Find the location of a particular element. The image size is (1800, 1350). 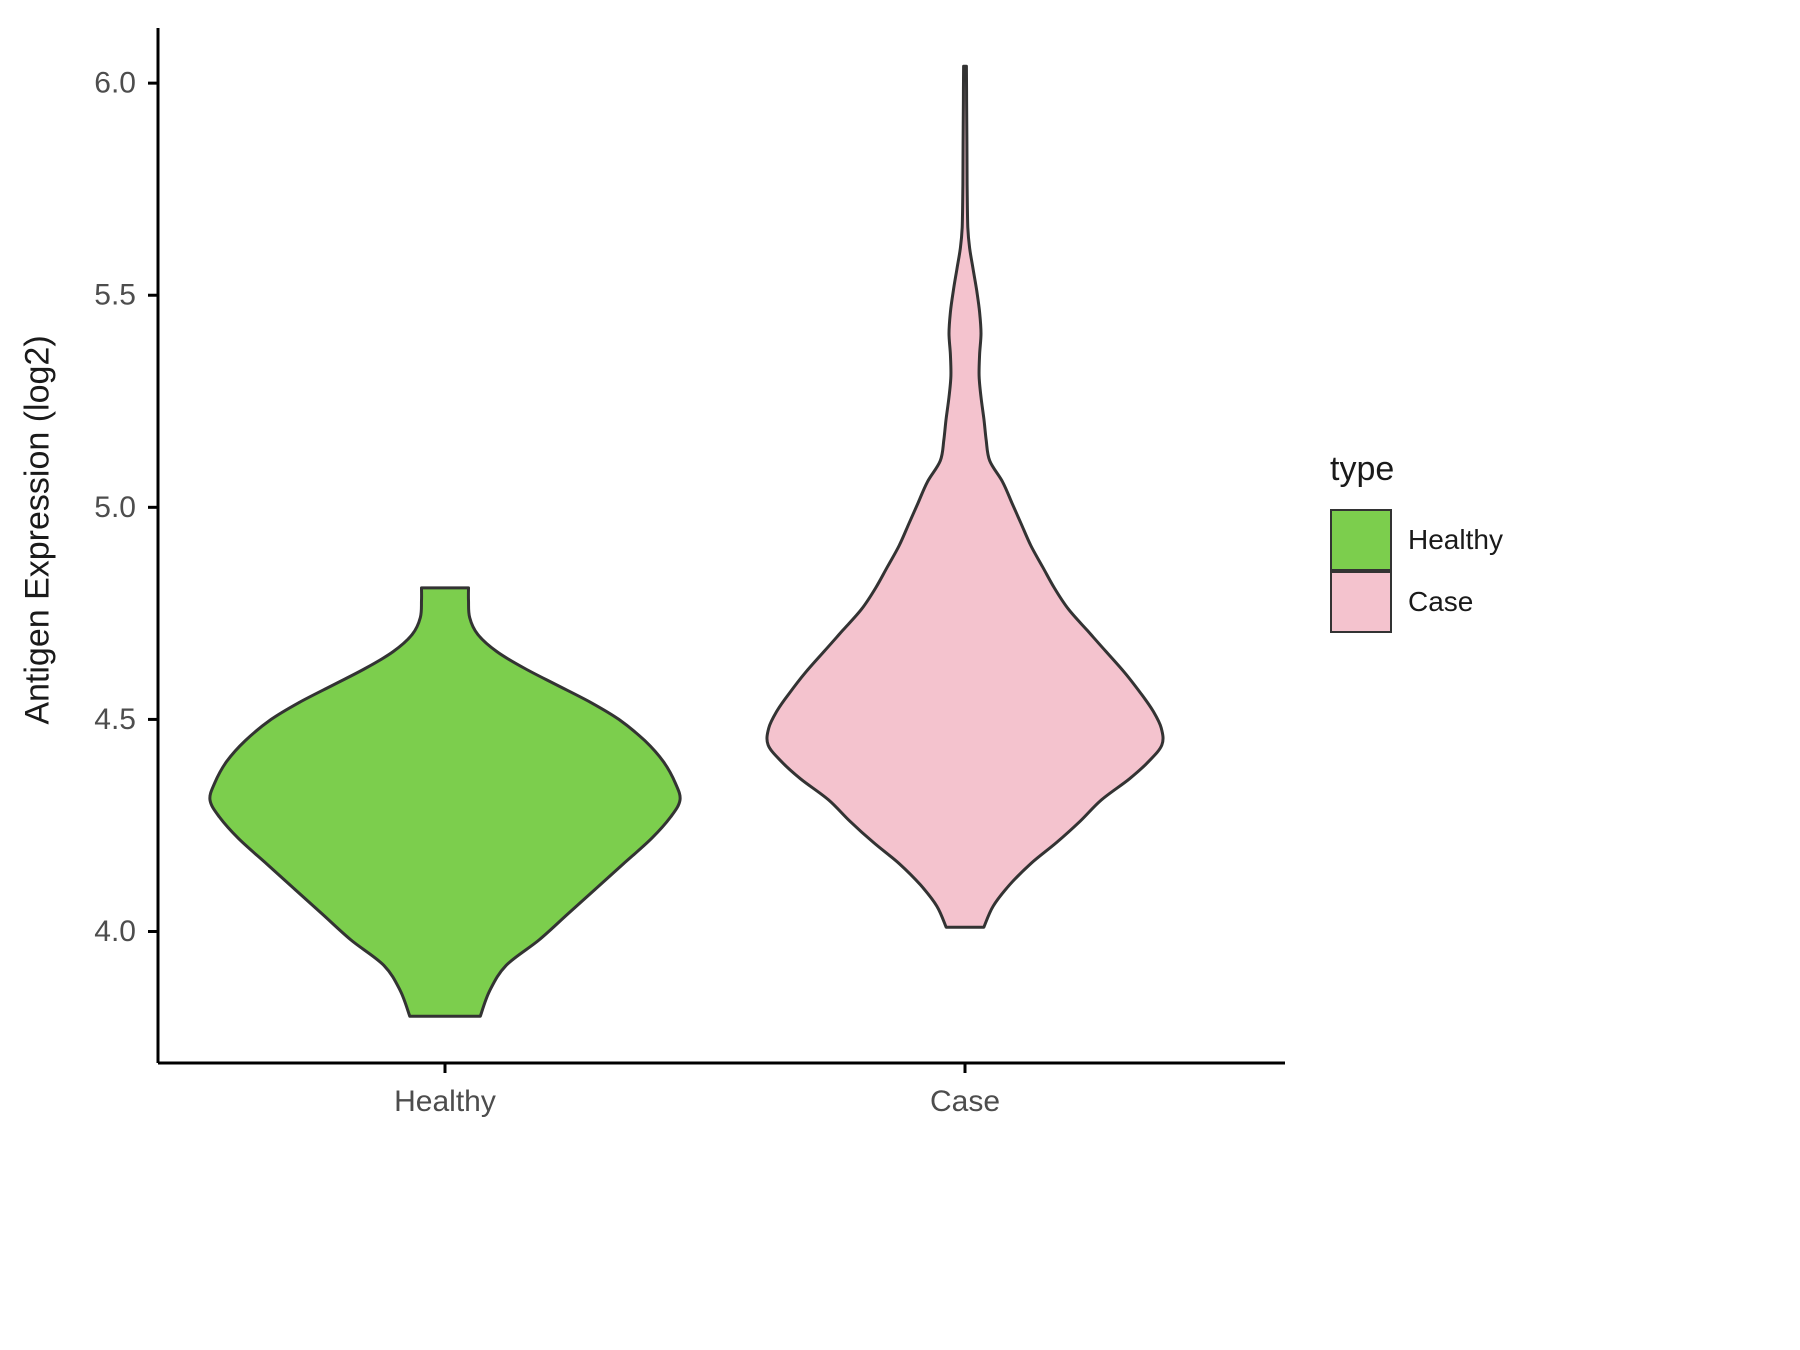

y-tick-label: 6.0 is located at coordinates (115, 83).